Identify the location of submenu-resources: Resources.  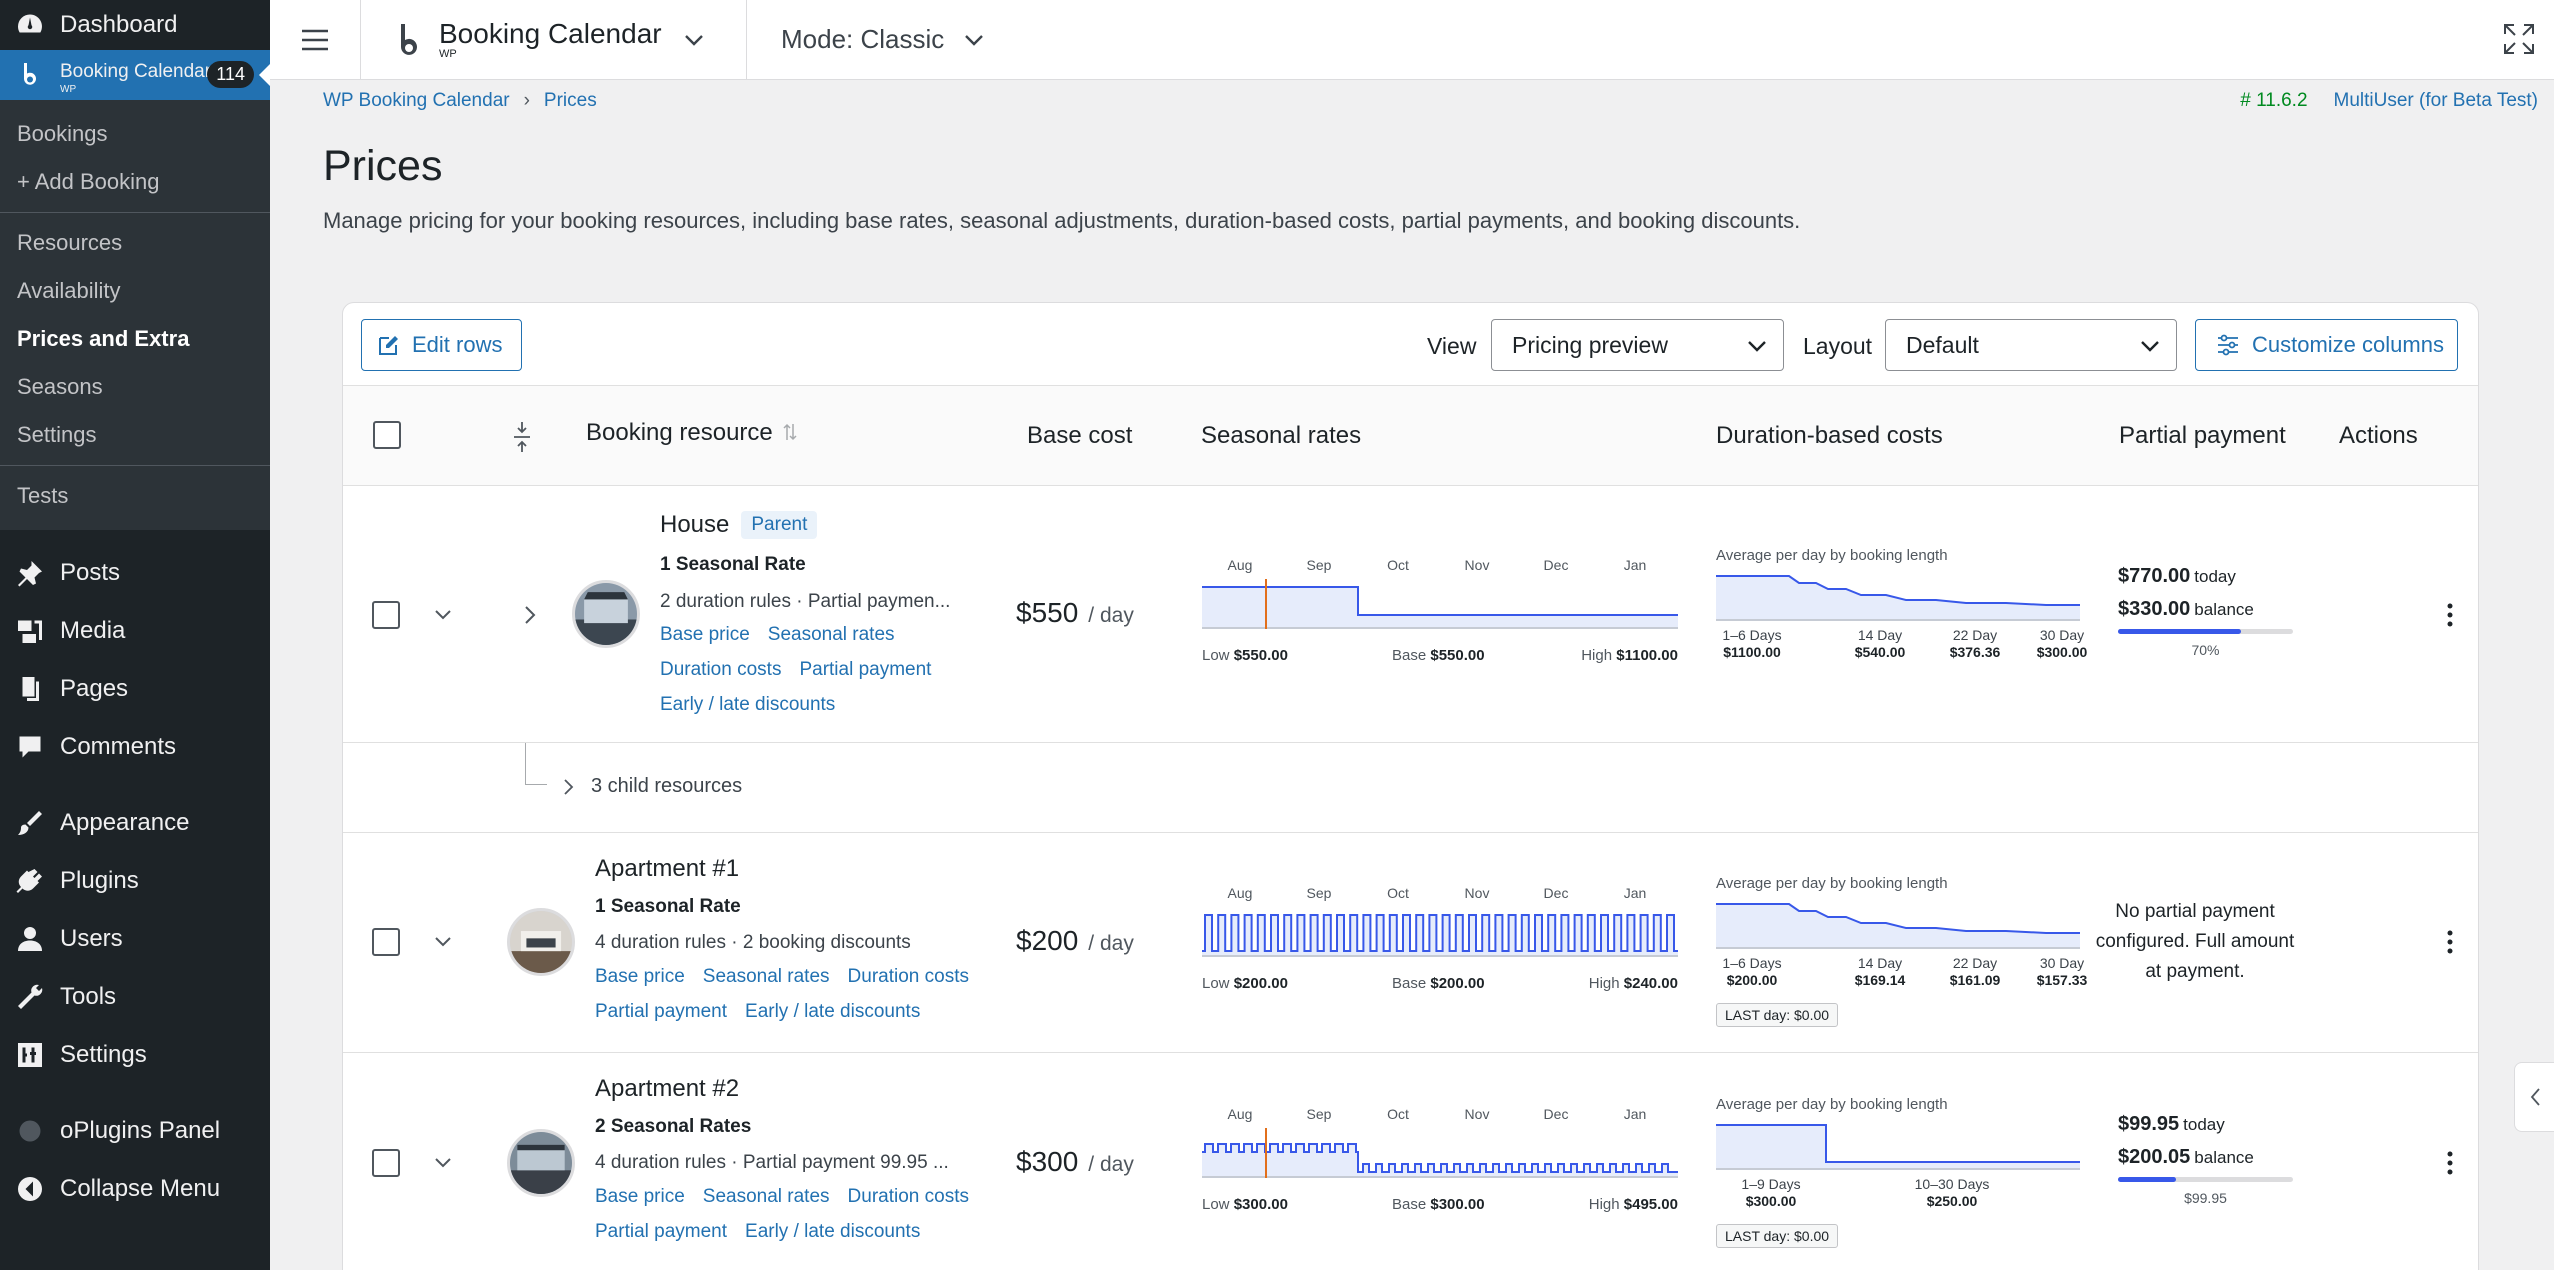
(70, 242).